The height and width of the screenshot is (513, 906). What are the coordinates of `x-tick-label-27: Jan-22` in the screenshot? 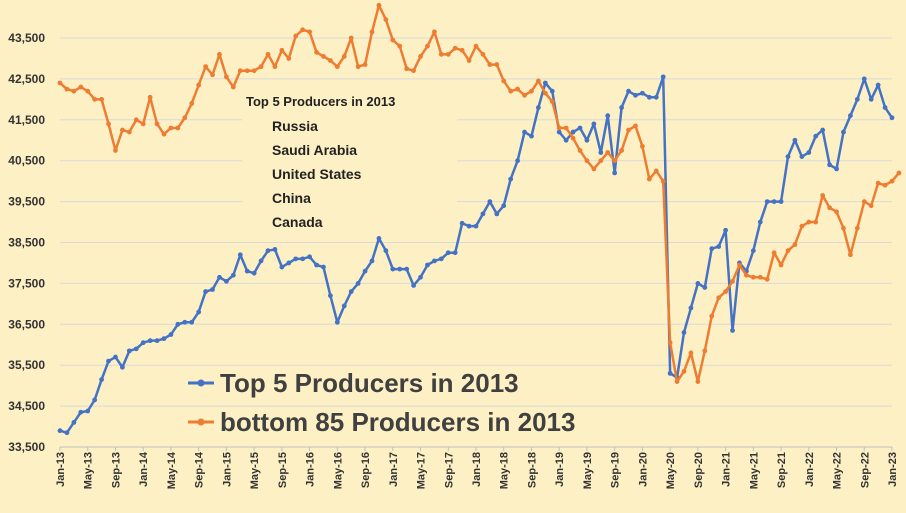 It's located at (810, 469).